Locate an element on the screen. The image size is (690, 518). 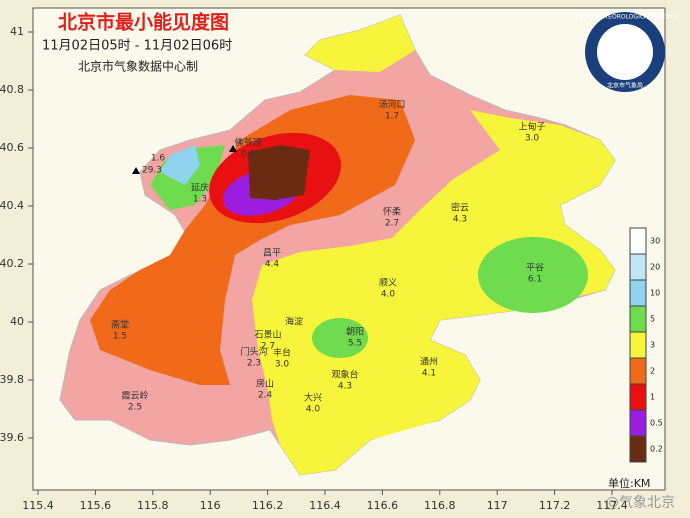
y-tick-label: 39.6 is located at coordinates (12, 437).